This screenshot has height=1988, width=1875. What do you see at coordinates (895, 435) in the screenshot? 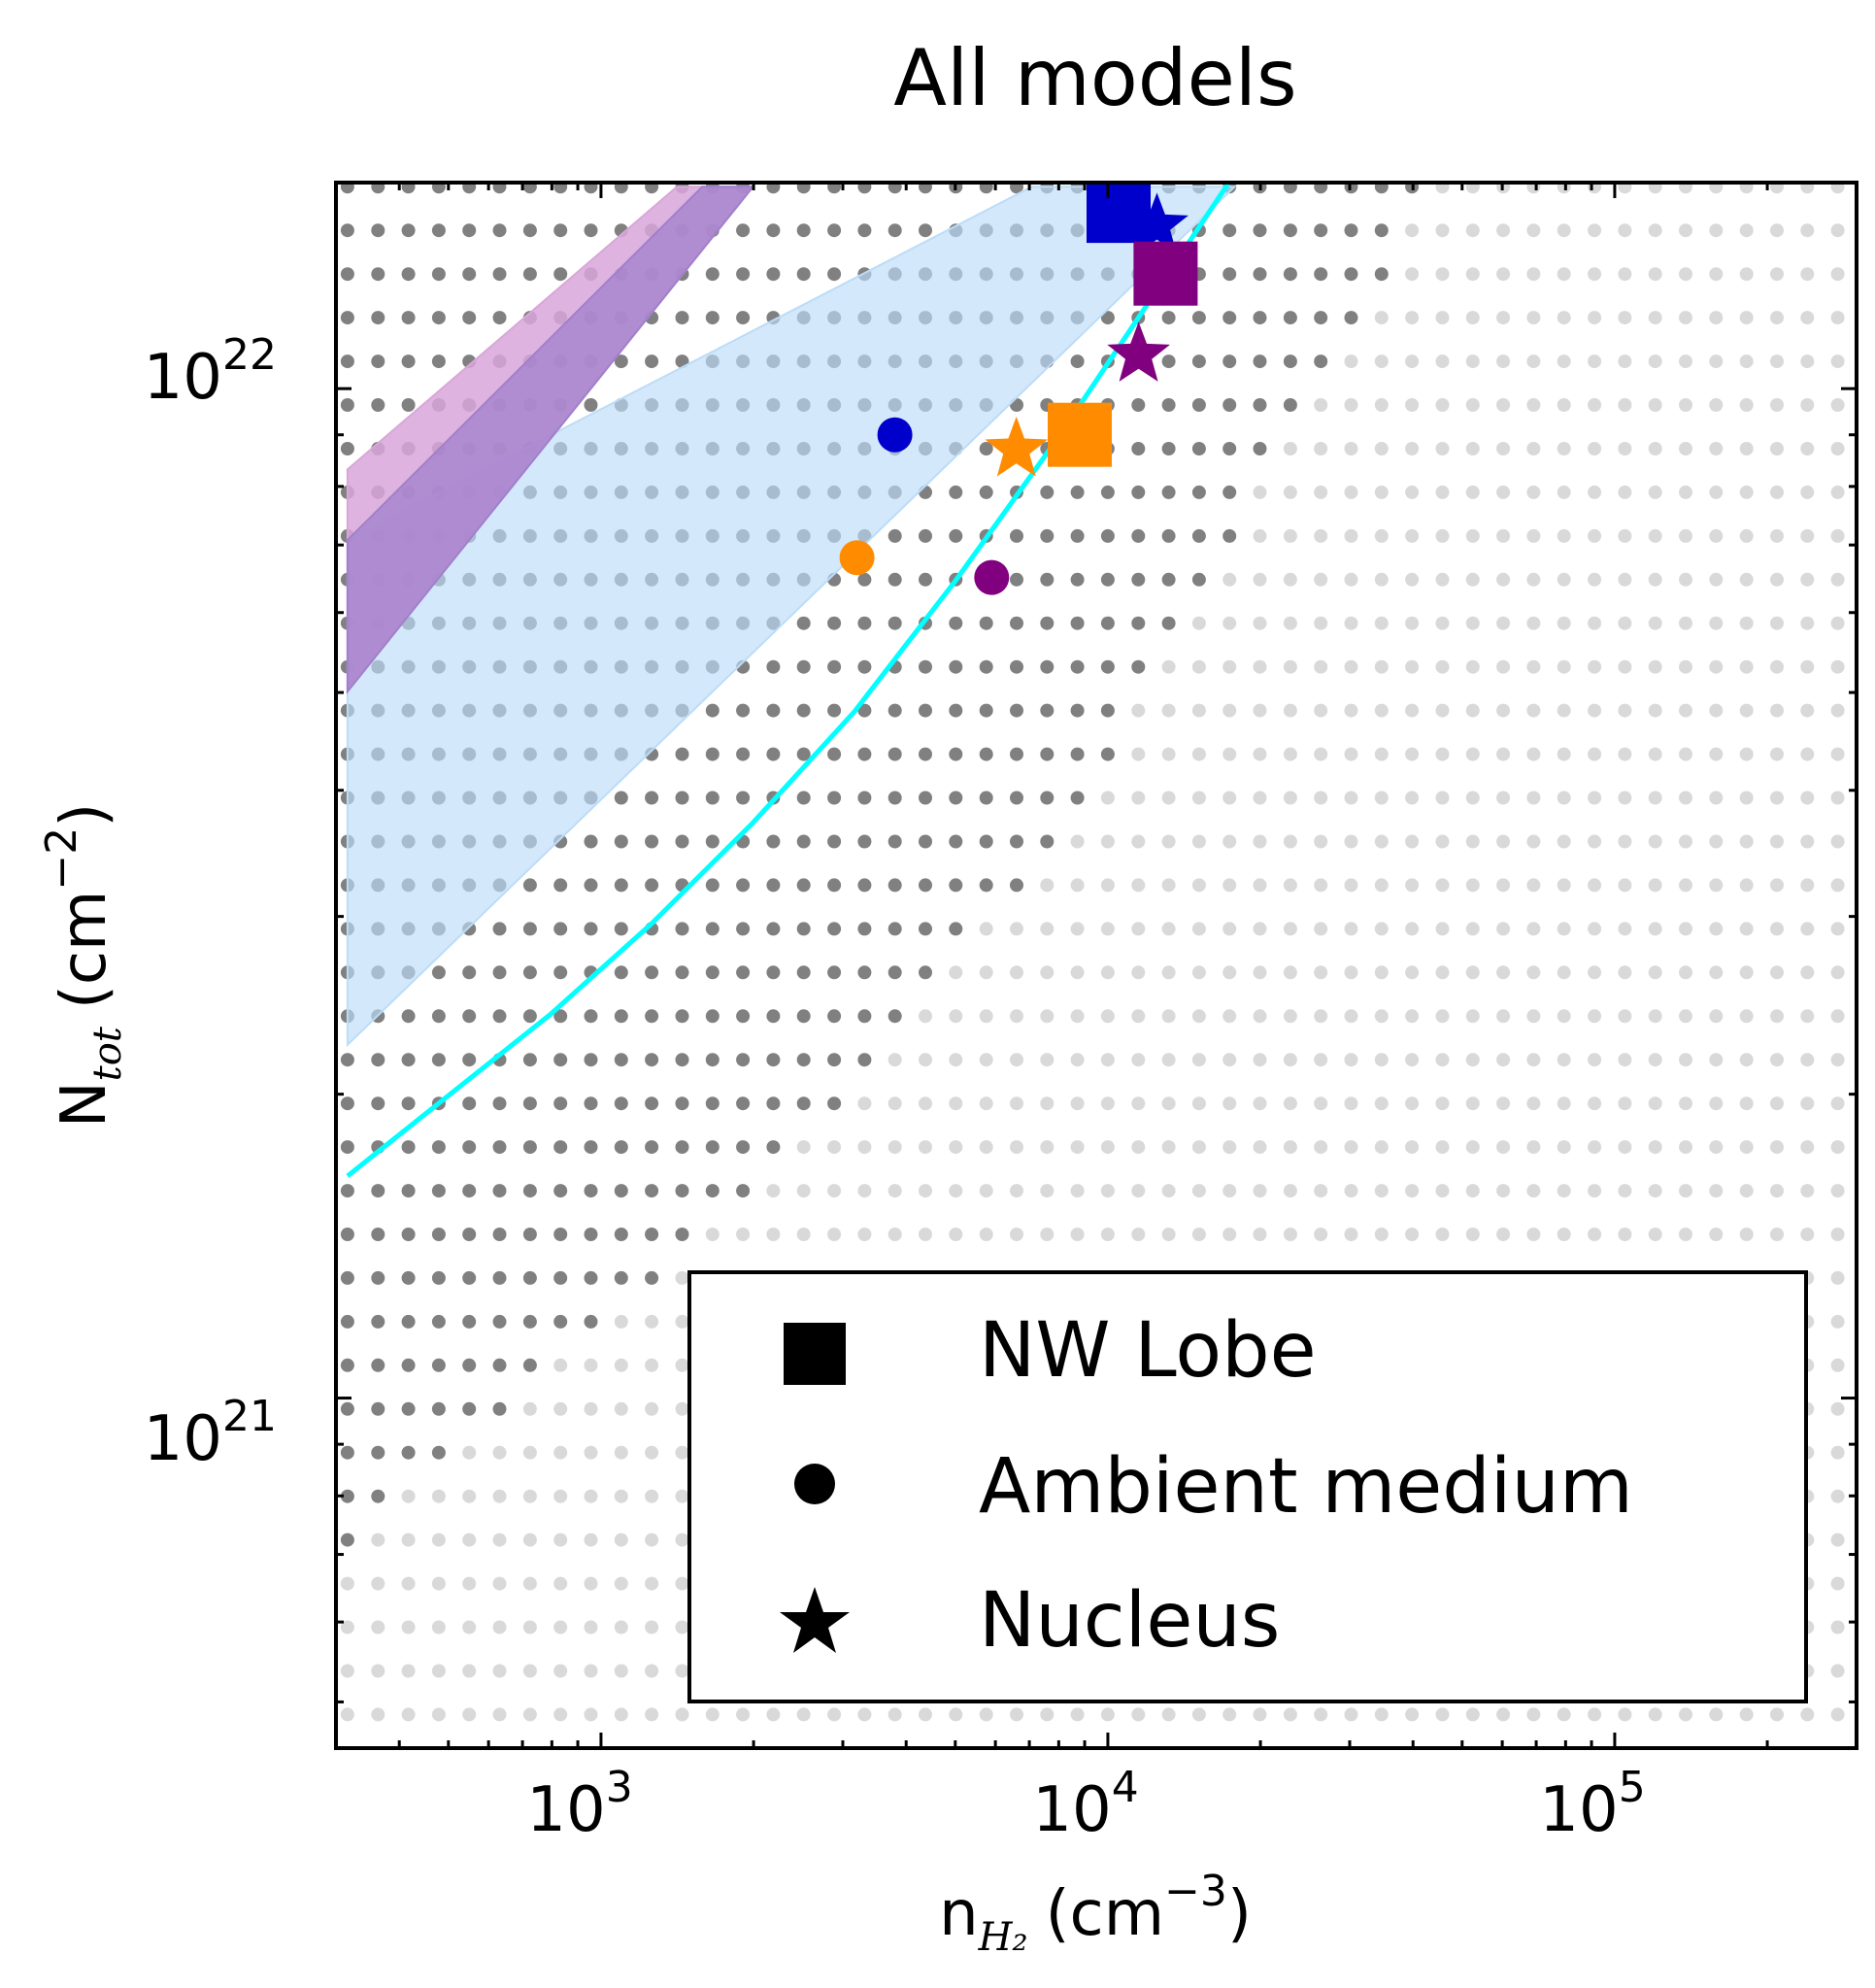
I see `marker-ambient-medium-circle` at bounding box center [895, 435].